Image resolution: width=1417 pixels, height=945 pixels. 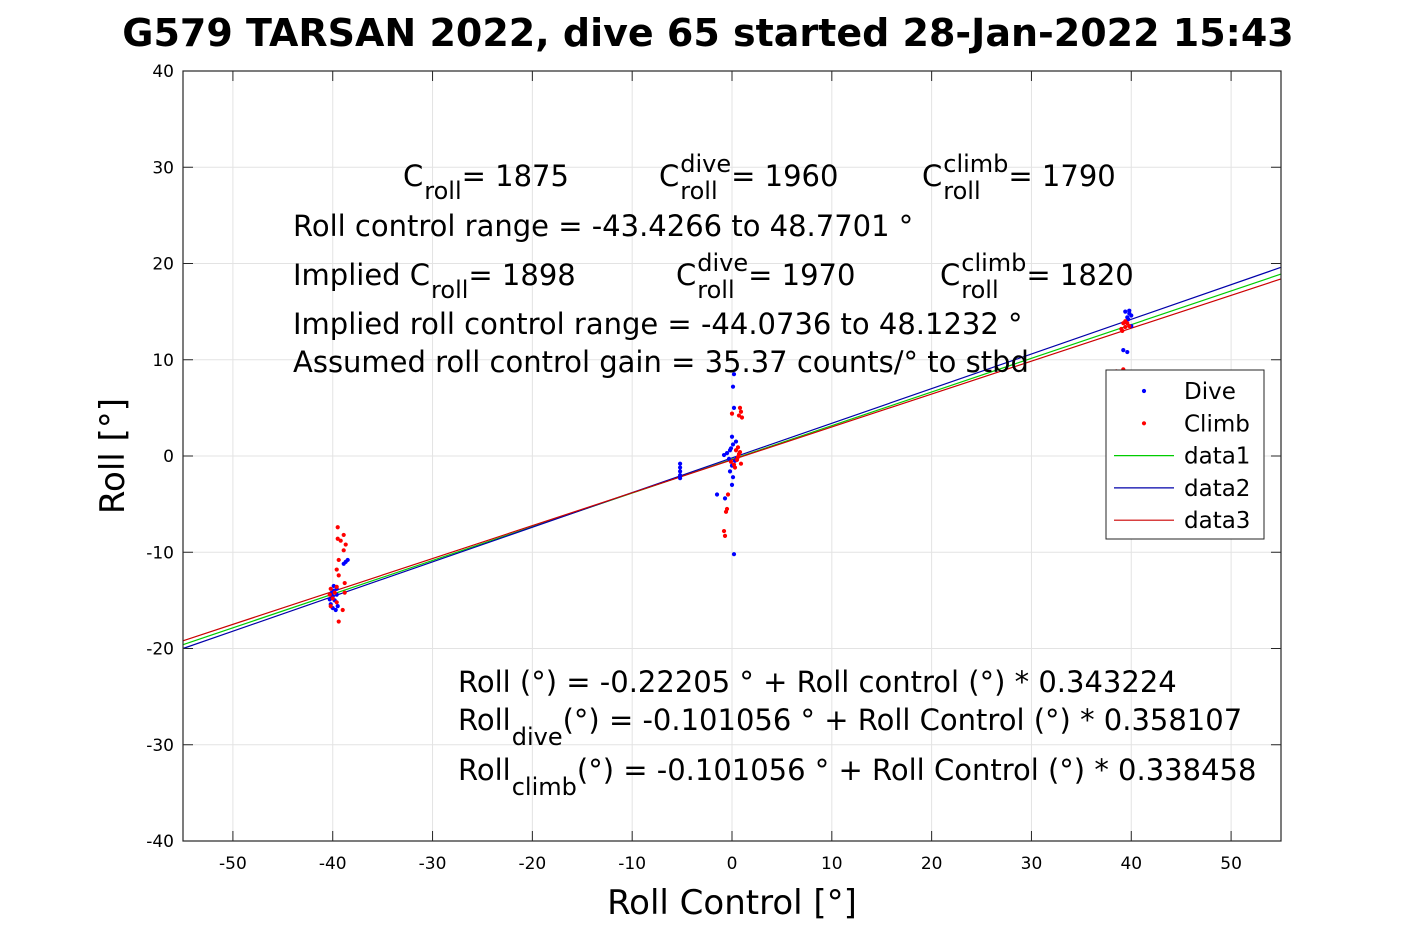 What do you see at coordinates (686, 275) in the screenshot?
I see `implied-c-roll-1-base: C` at bounding box center [686, 275].